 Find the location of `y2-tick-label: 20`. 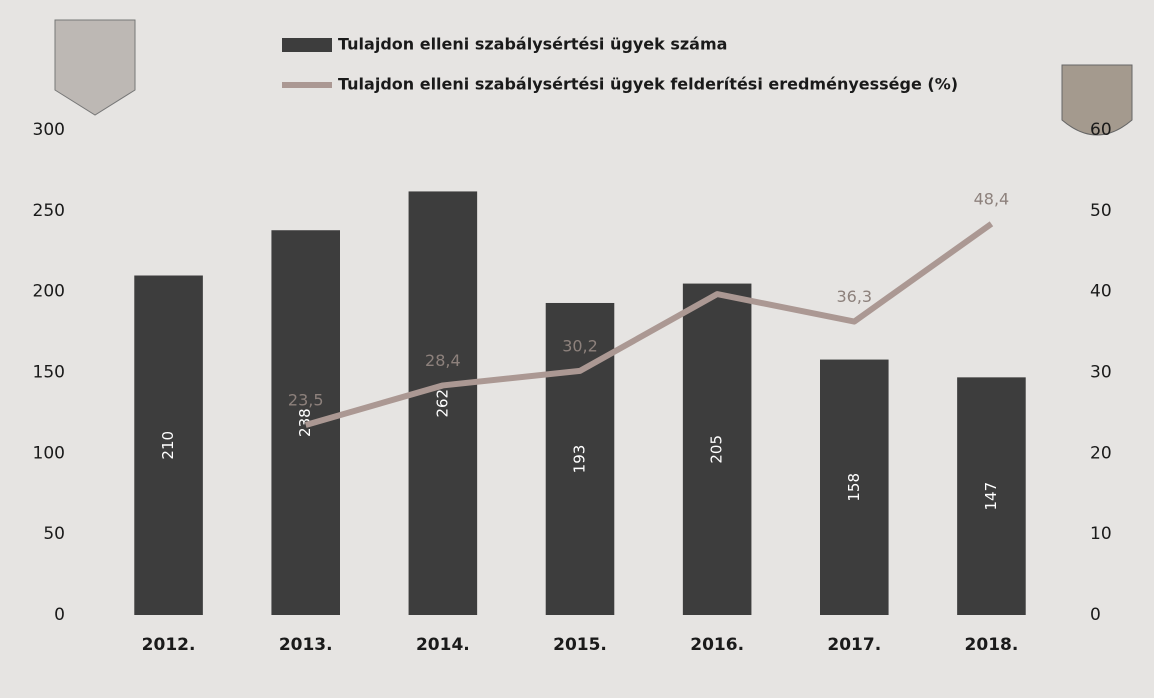

y2-tick-label: 20 is located at coordinates (1101, 453).